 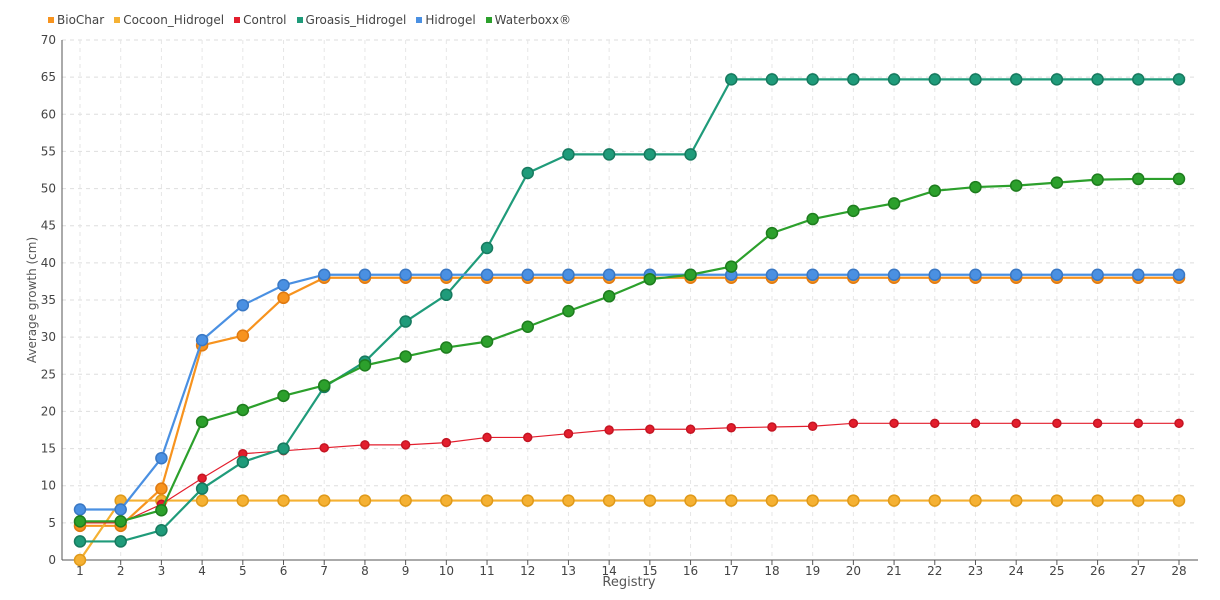 What do you see at coordinates (162, 571) in the screenshot?
I see `x-tick-label: 3` at bounding box center [162, 571].